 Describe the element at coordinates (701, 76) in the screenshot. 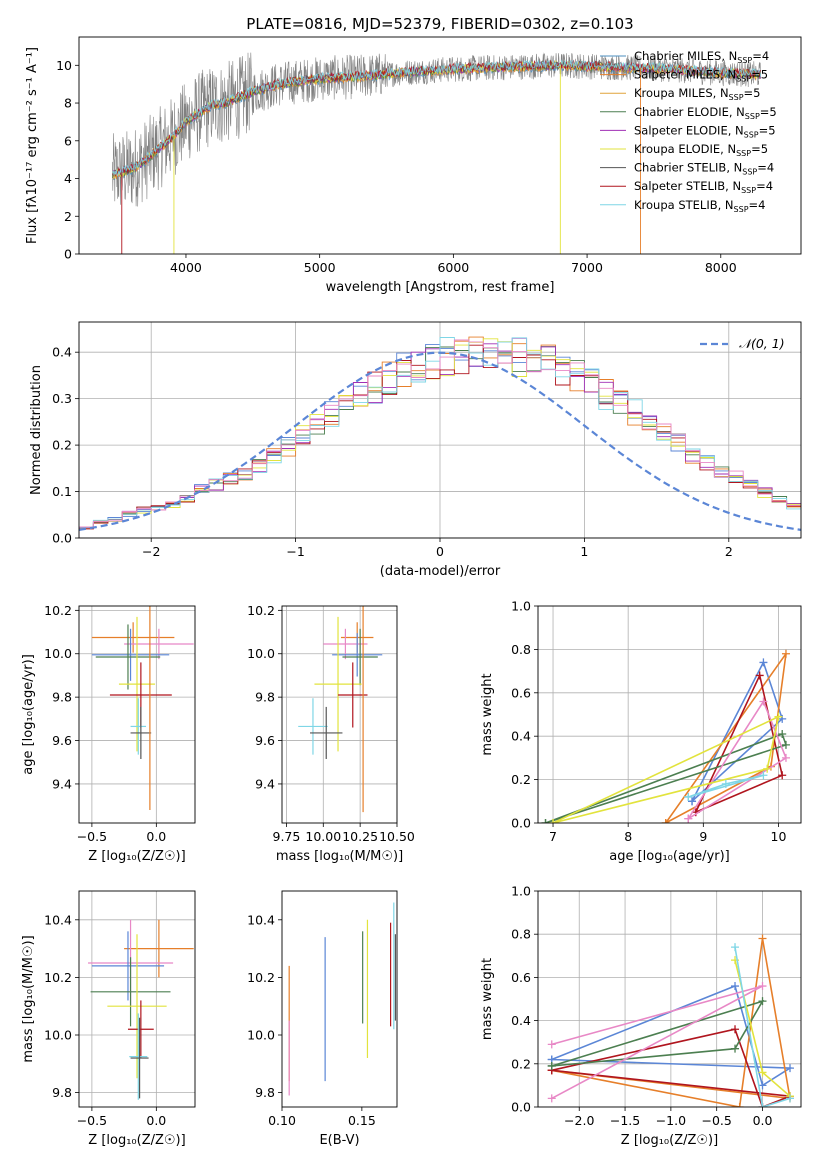

I see `legend-label: Salpeter MILES, NSSP=5` at that location.